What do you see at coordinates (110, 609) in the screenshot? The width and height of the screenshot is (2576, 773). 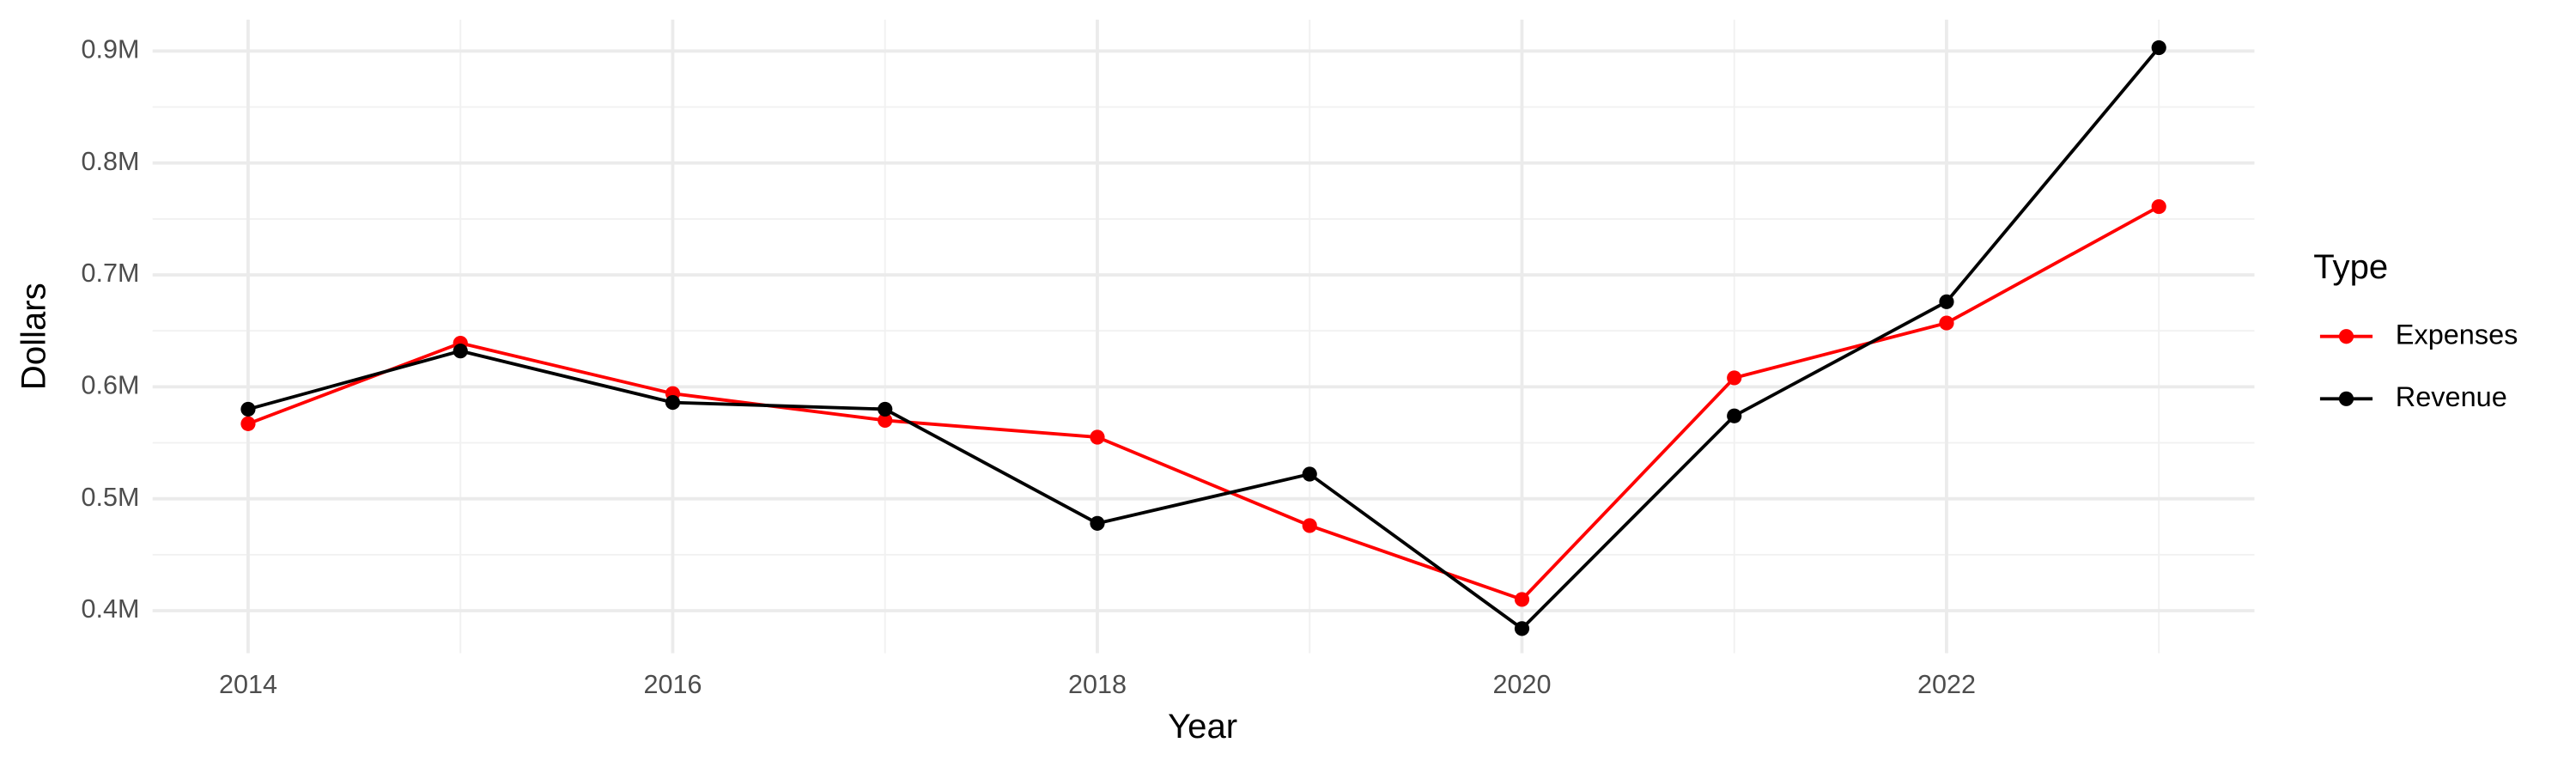 I see `y-tick-label: 0.4M` at bounding box center [110, 609].